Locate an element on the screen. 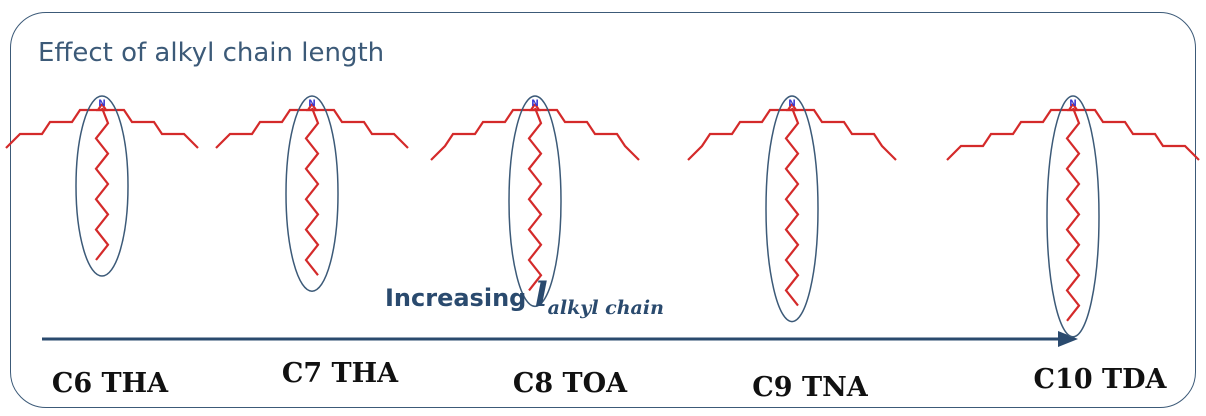 The height and width of the screenshot is (416, 1206). molecule-4-nitrogen-label: N is located at coordinates (792, 104).